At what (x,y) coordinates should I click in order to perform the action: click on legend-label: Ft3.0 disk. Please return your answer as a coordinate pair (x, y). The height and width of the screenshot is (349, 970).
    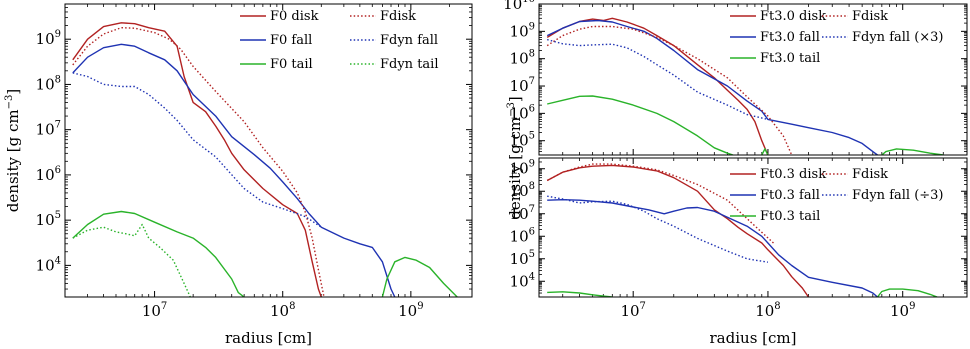
    Looking at the image, I should click on (793, 16).